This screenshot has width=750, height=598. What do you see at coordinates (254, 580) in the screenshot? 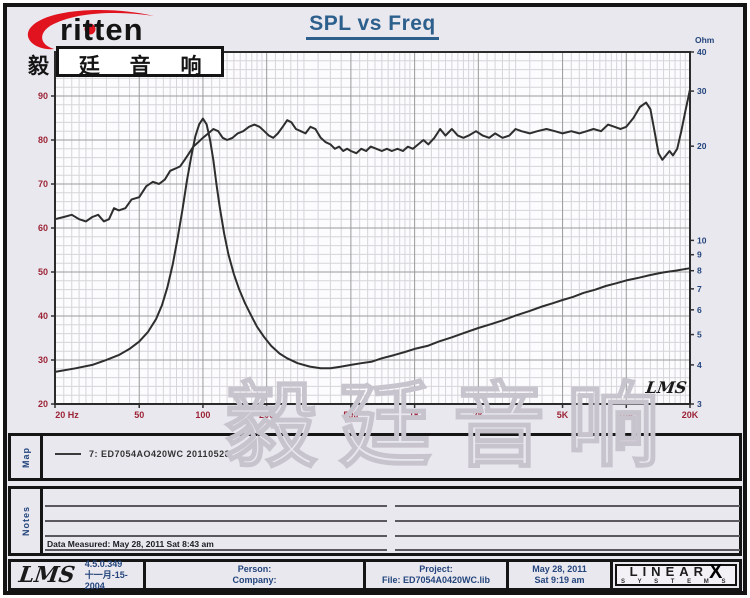
I see `company-label: Company:` at bounding box center [254, 580].